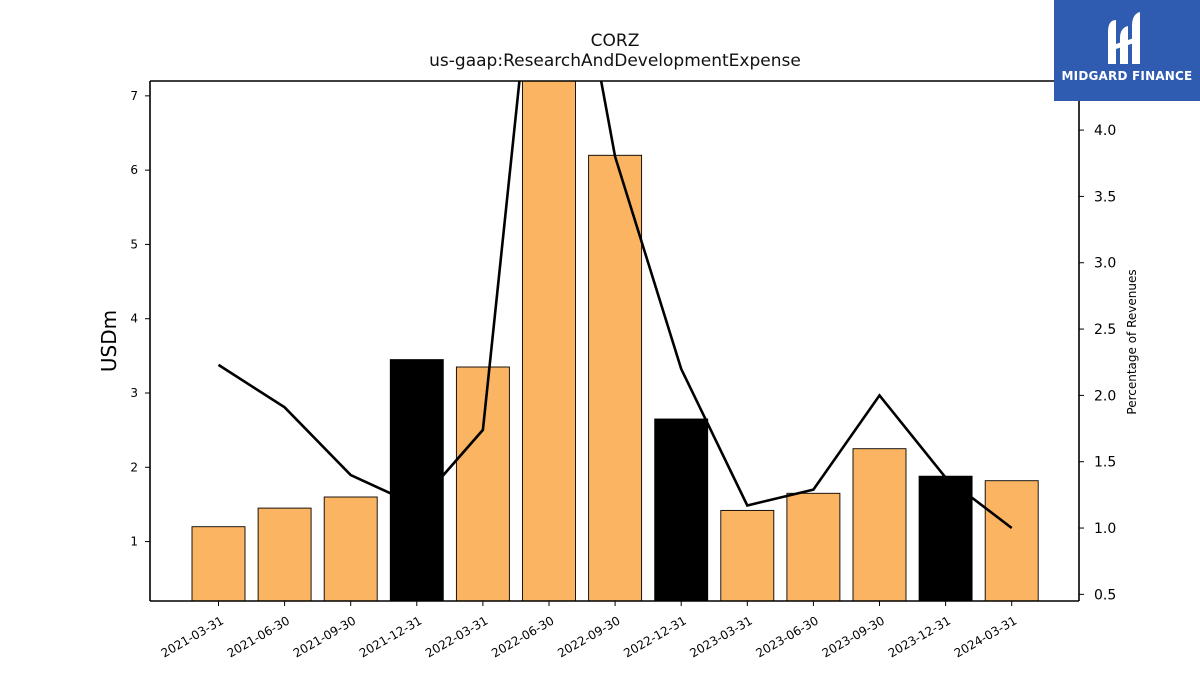  I want to click on x-tick-label: 2021-03-31, so click(192, 636).